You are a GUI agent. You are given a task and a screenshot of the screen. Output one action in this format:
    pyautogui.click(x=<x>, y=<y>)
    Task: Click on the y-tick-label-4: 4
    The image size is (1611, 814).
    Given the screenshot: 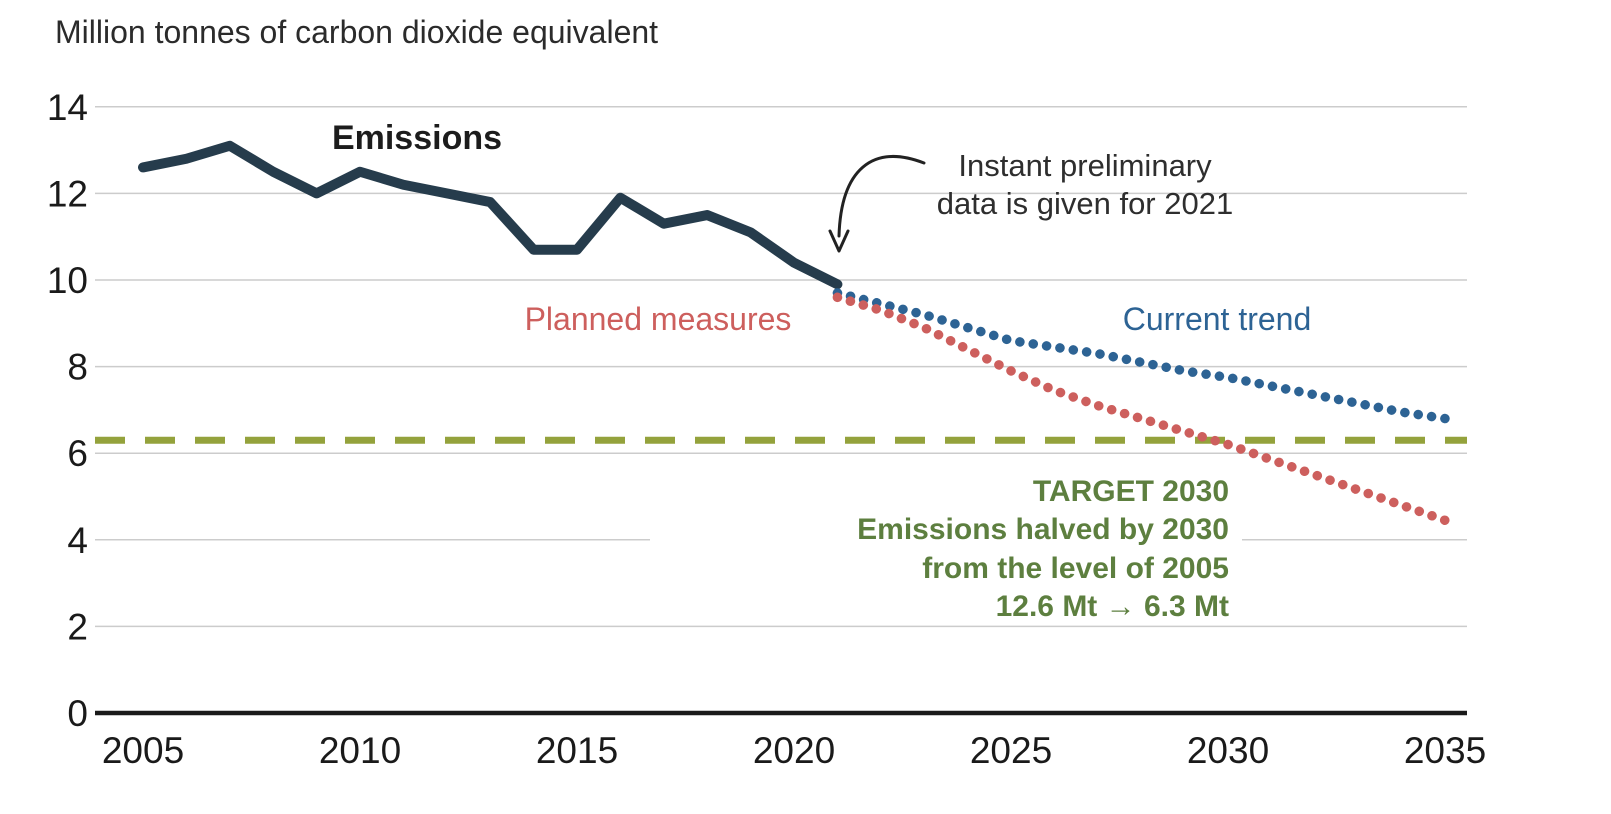 What is the action you would take?
    pyautogui.click(x=77, y=540)
    